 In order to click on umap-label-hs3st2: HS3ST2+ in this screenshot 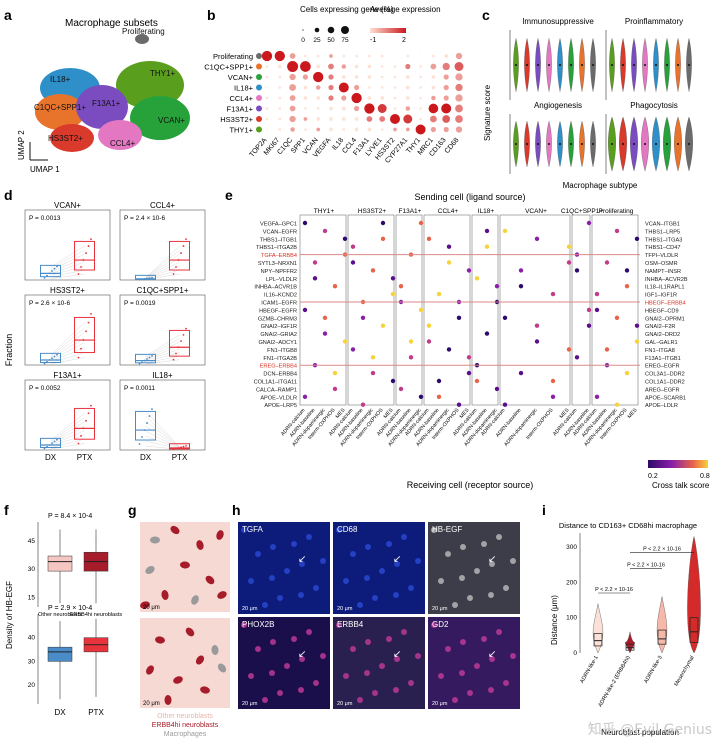, I will do `click(65, 138)`.